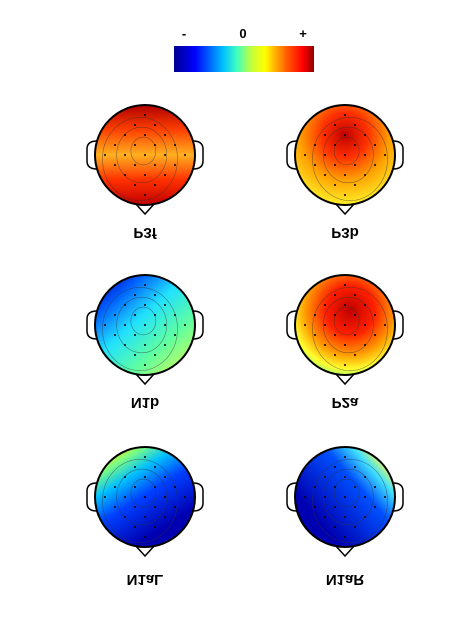 Image resolution: width=474 pixels, height=622 pixels. I want to click on map-label: N1b, so click(145, 402).